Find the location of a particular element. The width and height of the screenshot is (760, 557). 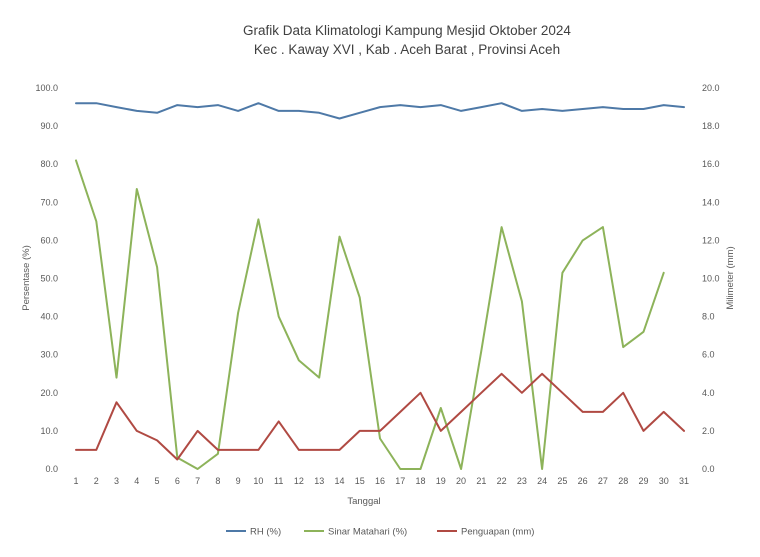

x-tick-label: 31 is located at coordinates (684, 481).